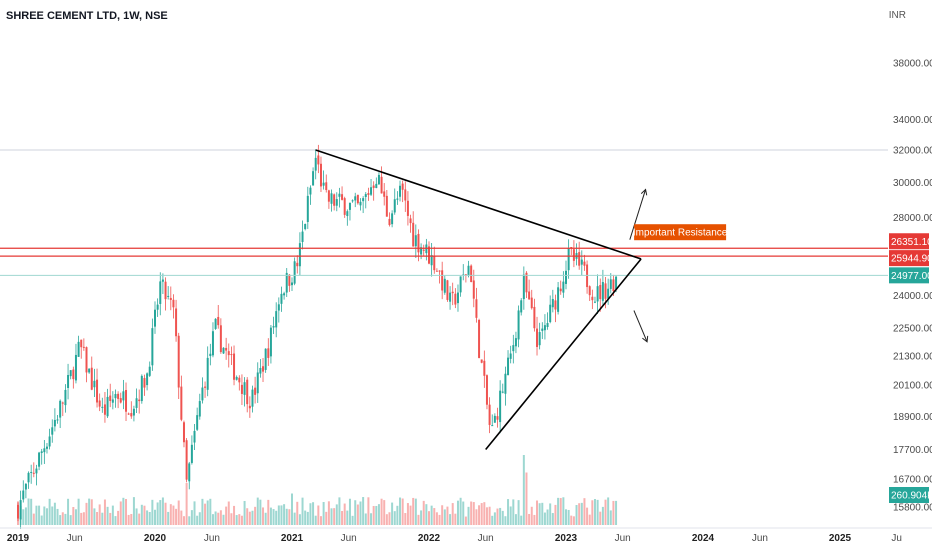 Image resolution: width=932 pixels, height=550 pixels. I want to click on price-box-volume: 260.904K, so click(910, 495).